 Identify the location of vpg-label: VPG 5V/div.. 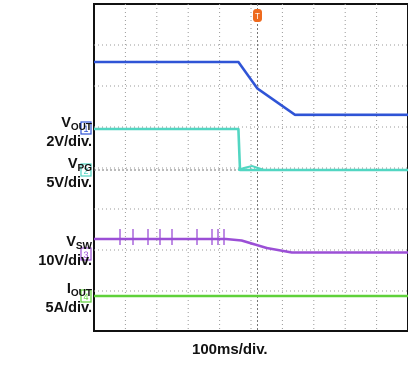
(69, 174).